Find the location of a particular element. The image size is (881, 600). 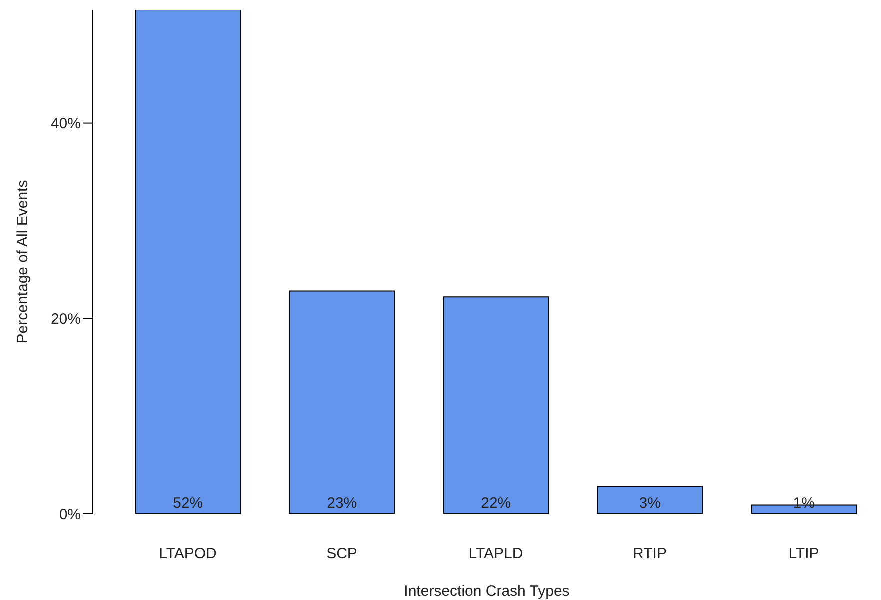

y-axis-title: Percentage of All Events is located at coordinates (23, 262).